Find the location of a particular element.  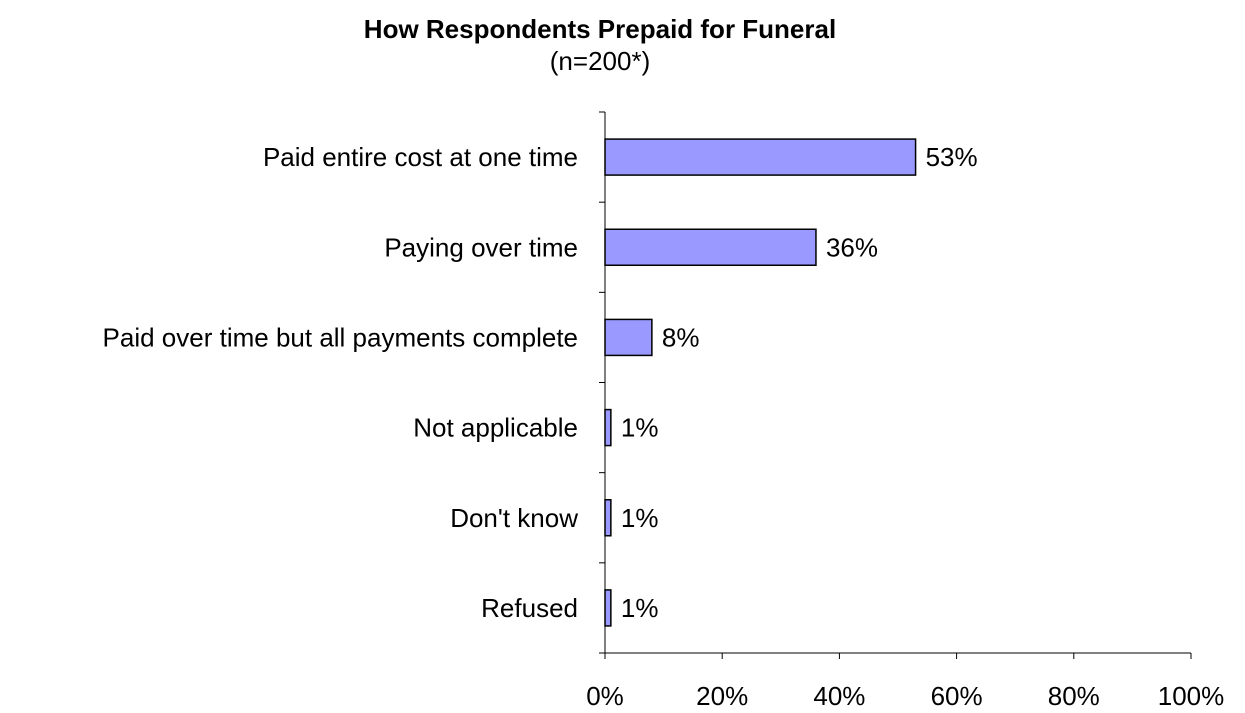

data-label: 8% is located at coordinates (681, 337).